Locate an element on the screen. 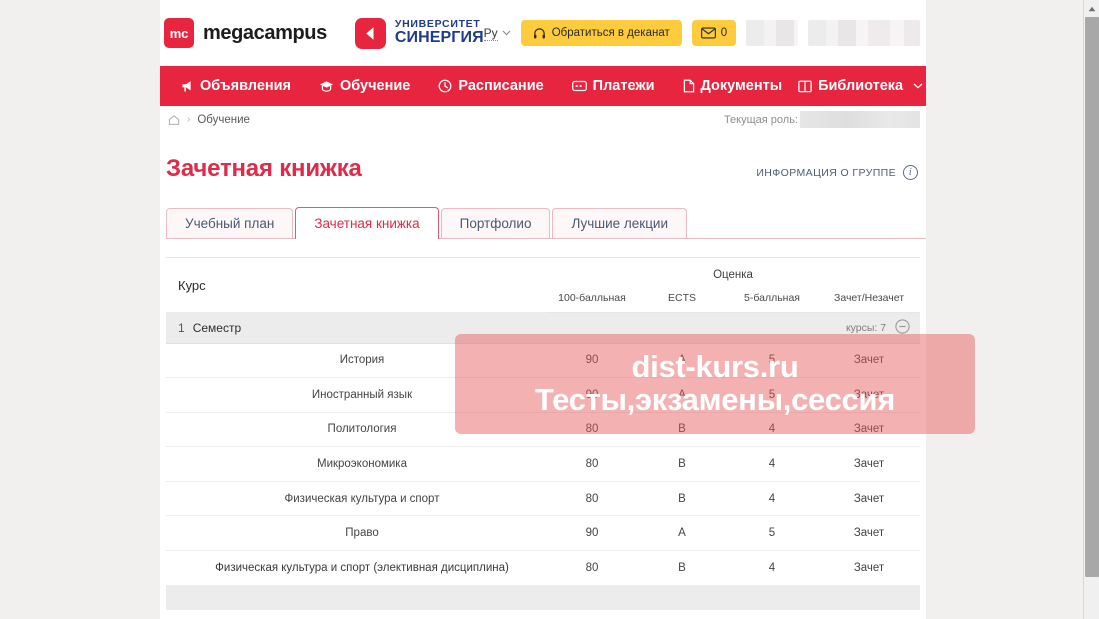 The image size is (1099, 619). chevron-down-icon is located at coordinates (918, 86).